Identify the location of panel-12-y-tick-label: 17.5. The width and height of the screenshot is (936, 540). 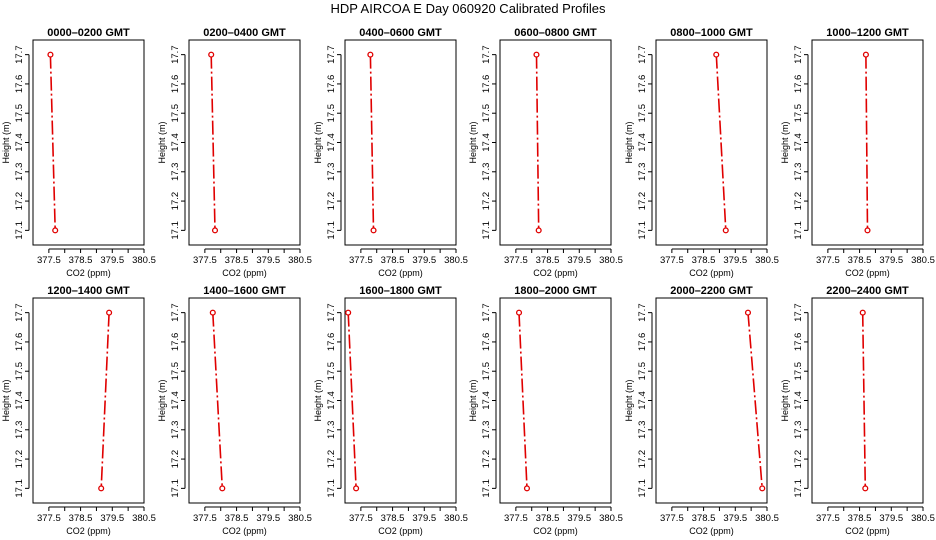
(798, 371).